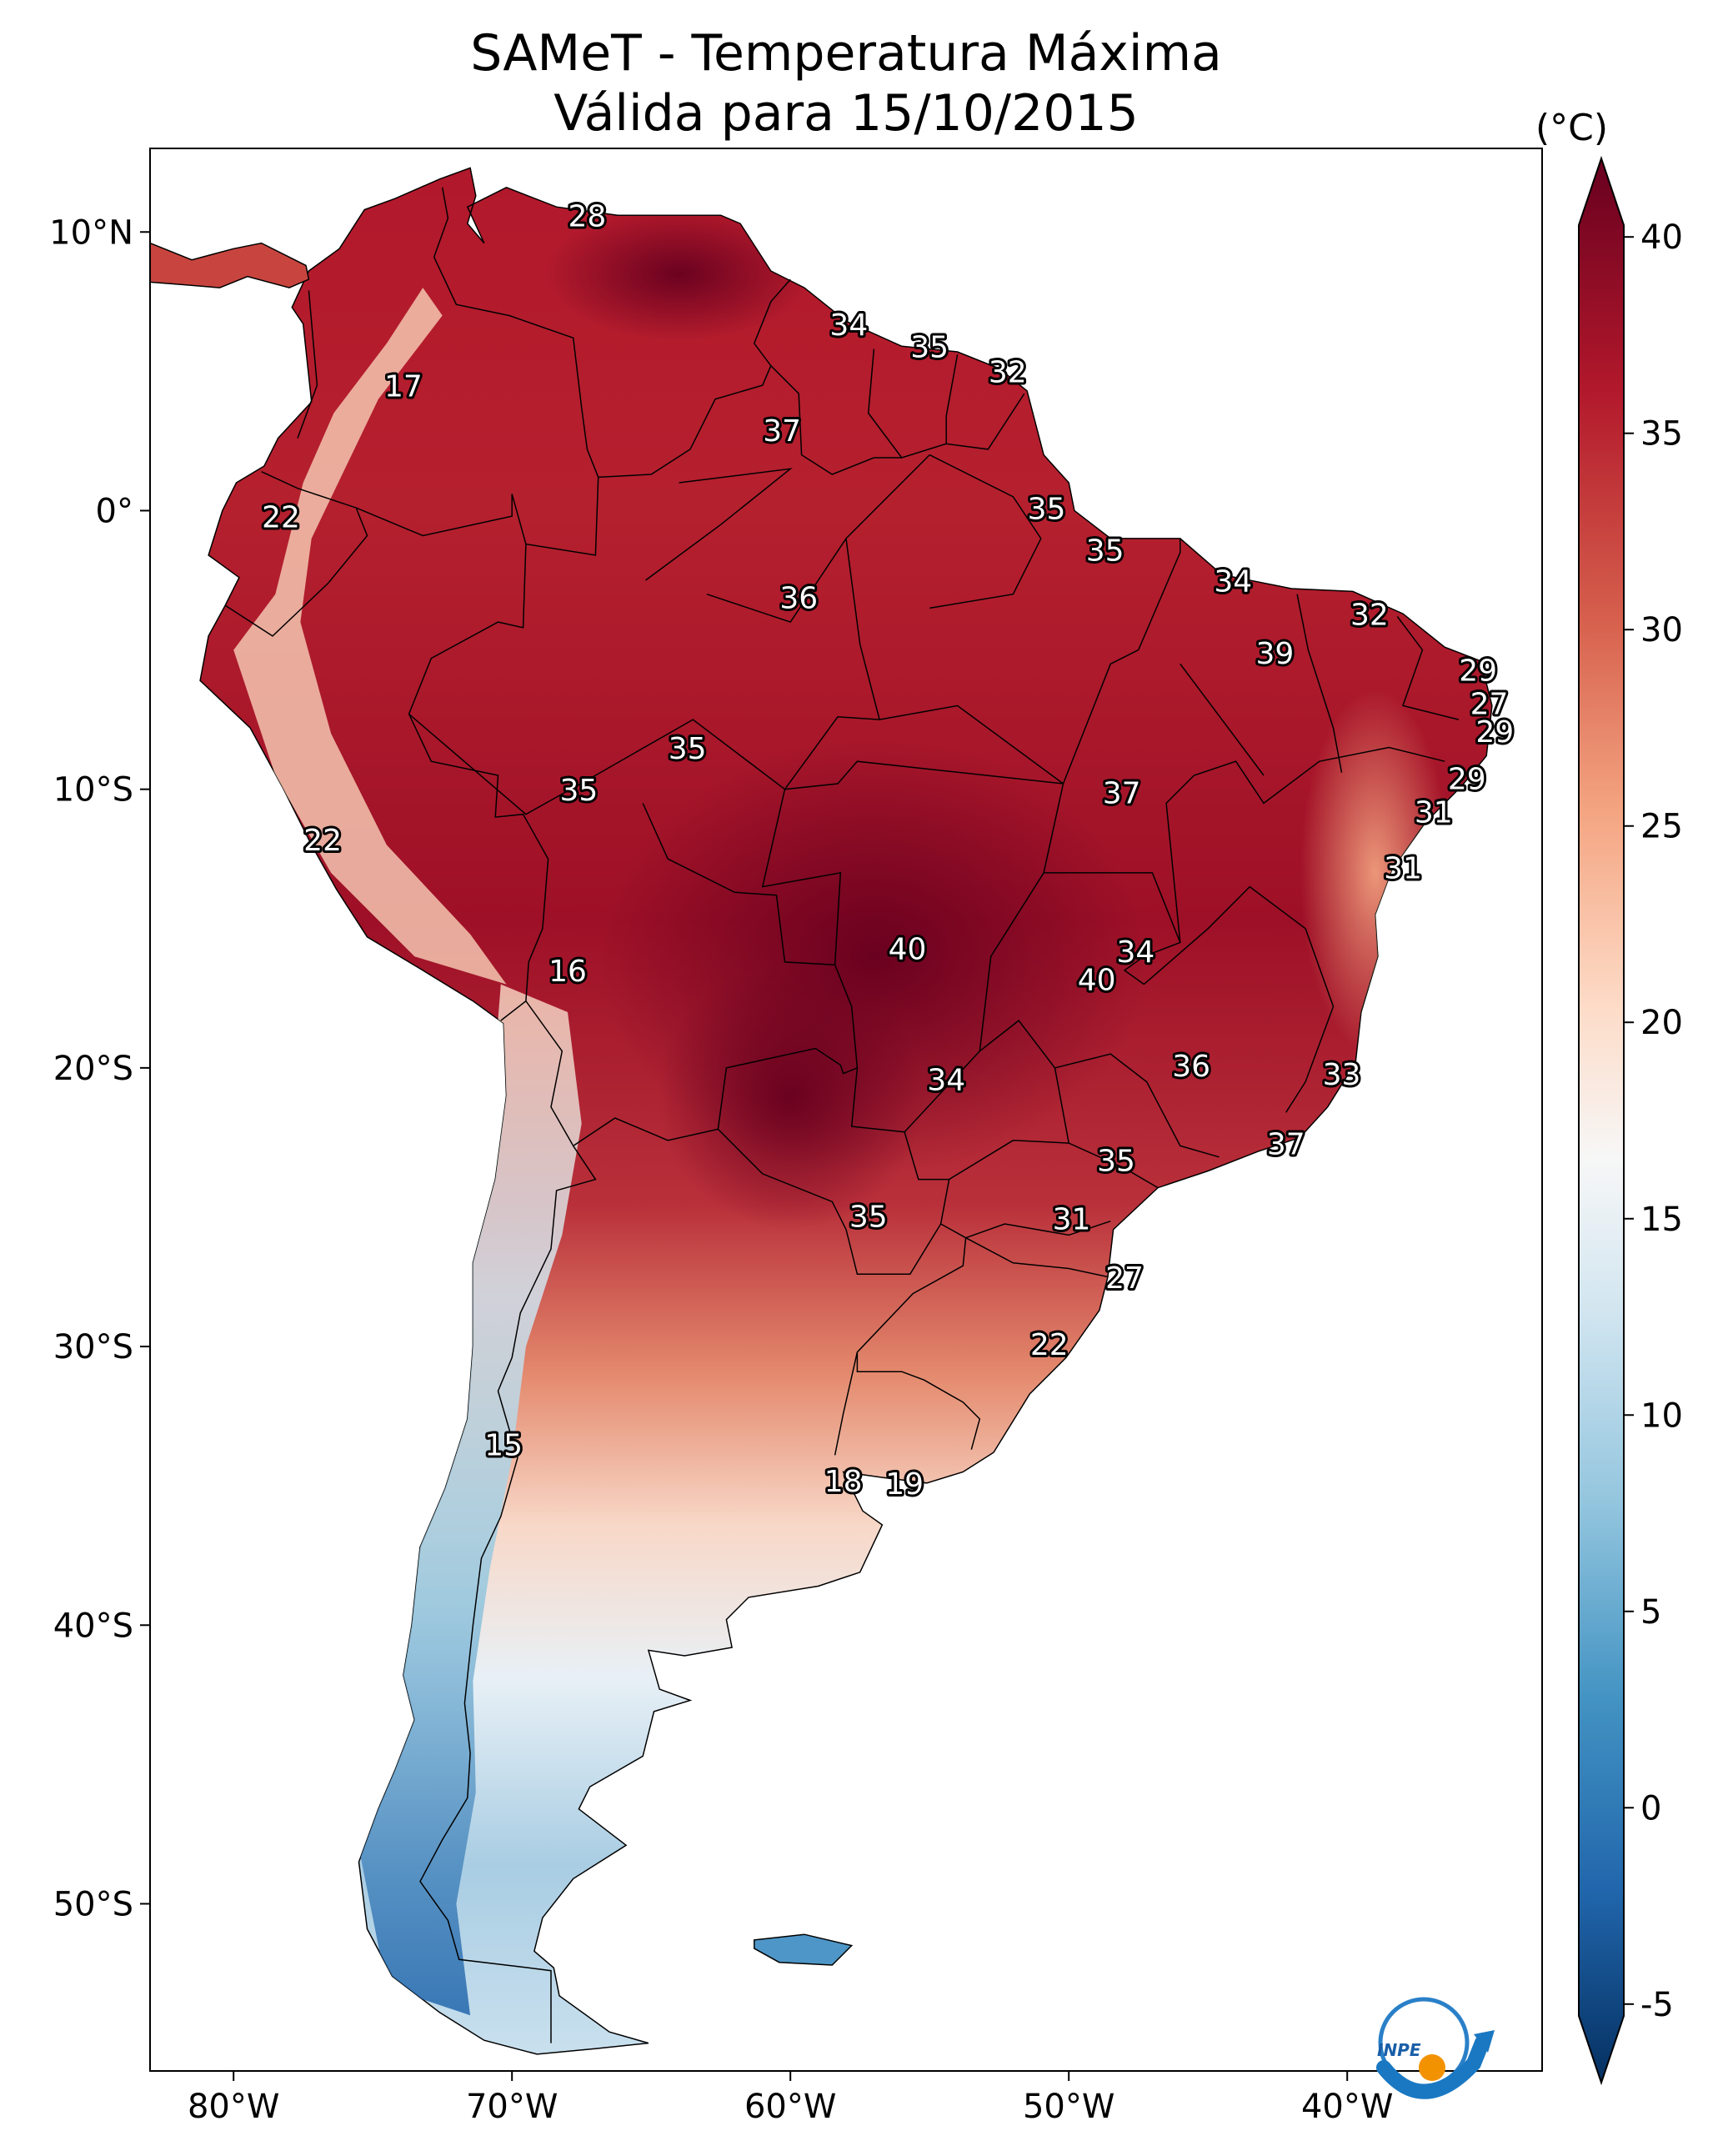 The height and width of the screenshot is (2156, 1723). Describe the element at coordinates (1661, 1220) in the screenshot. I see `colorbar-tick-label: 15` at that location.